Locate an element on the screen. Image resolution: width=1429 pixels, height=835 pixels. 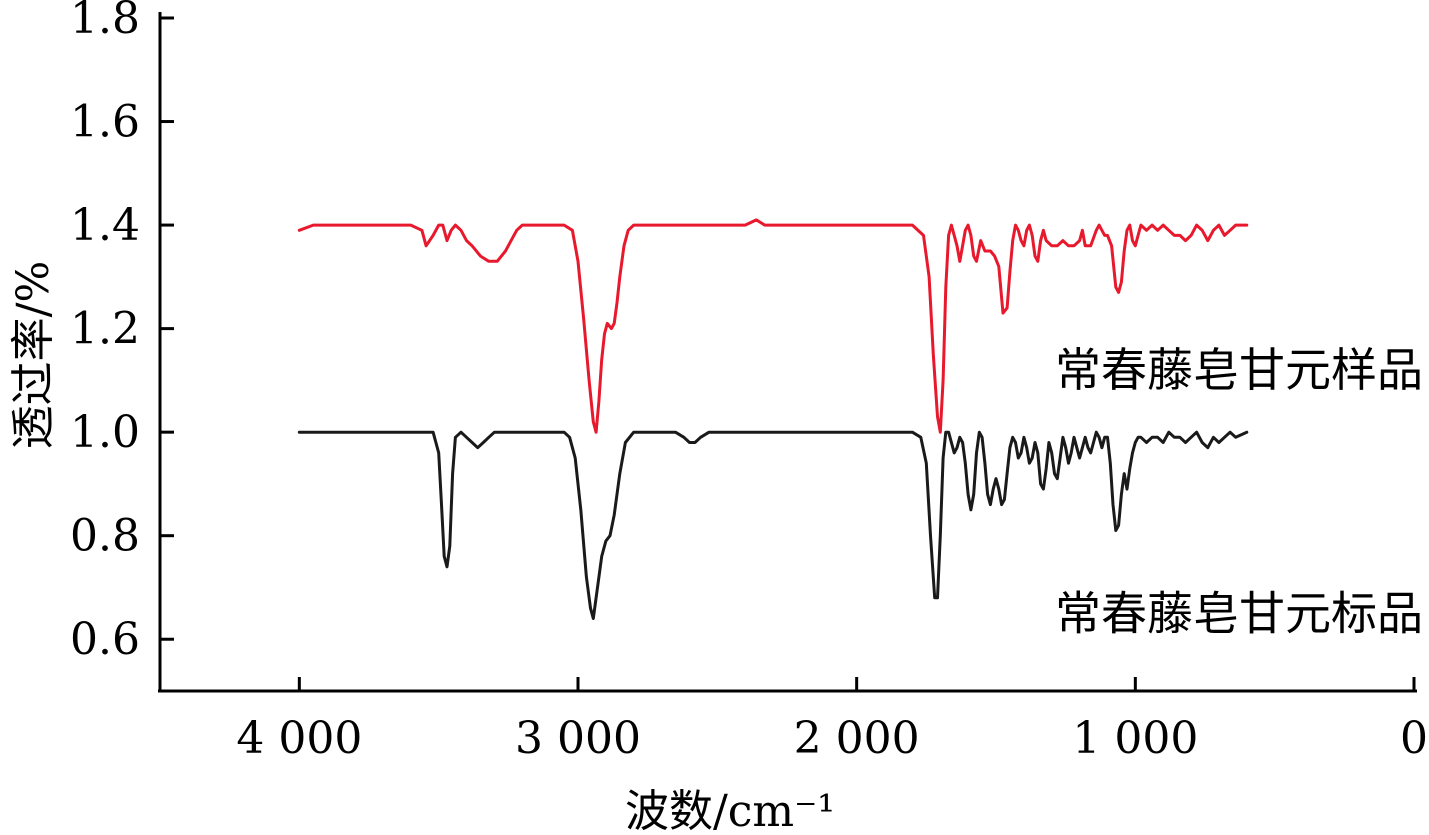
x-tick-label: 0 is located at coordinates (1414, 738).